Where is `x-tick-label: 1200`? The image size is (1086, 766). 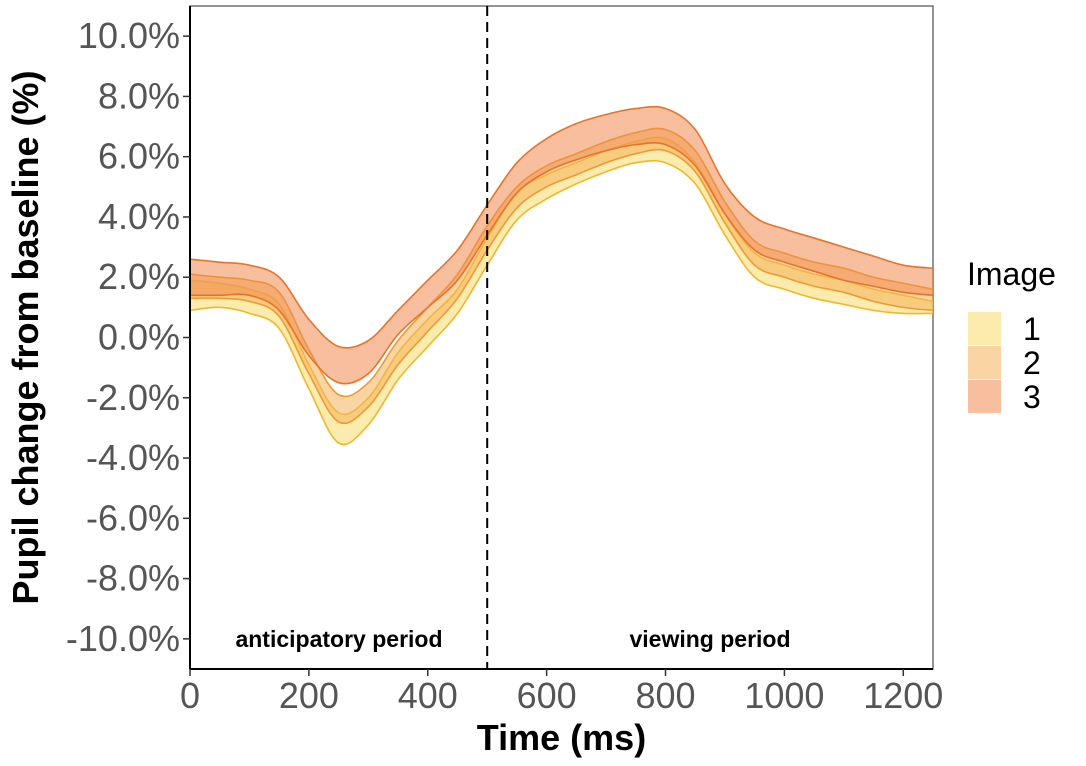
x-tick-label: 1200 is located at coordinates (903, 695).